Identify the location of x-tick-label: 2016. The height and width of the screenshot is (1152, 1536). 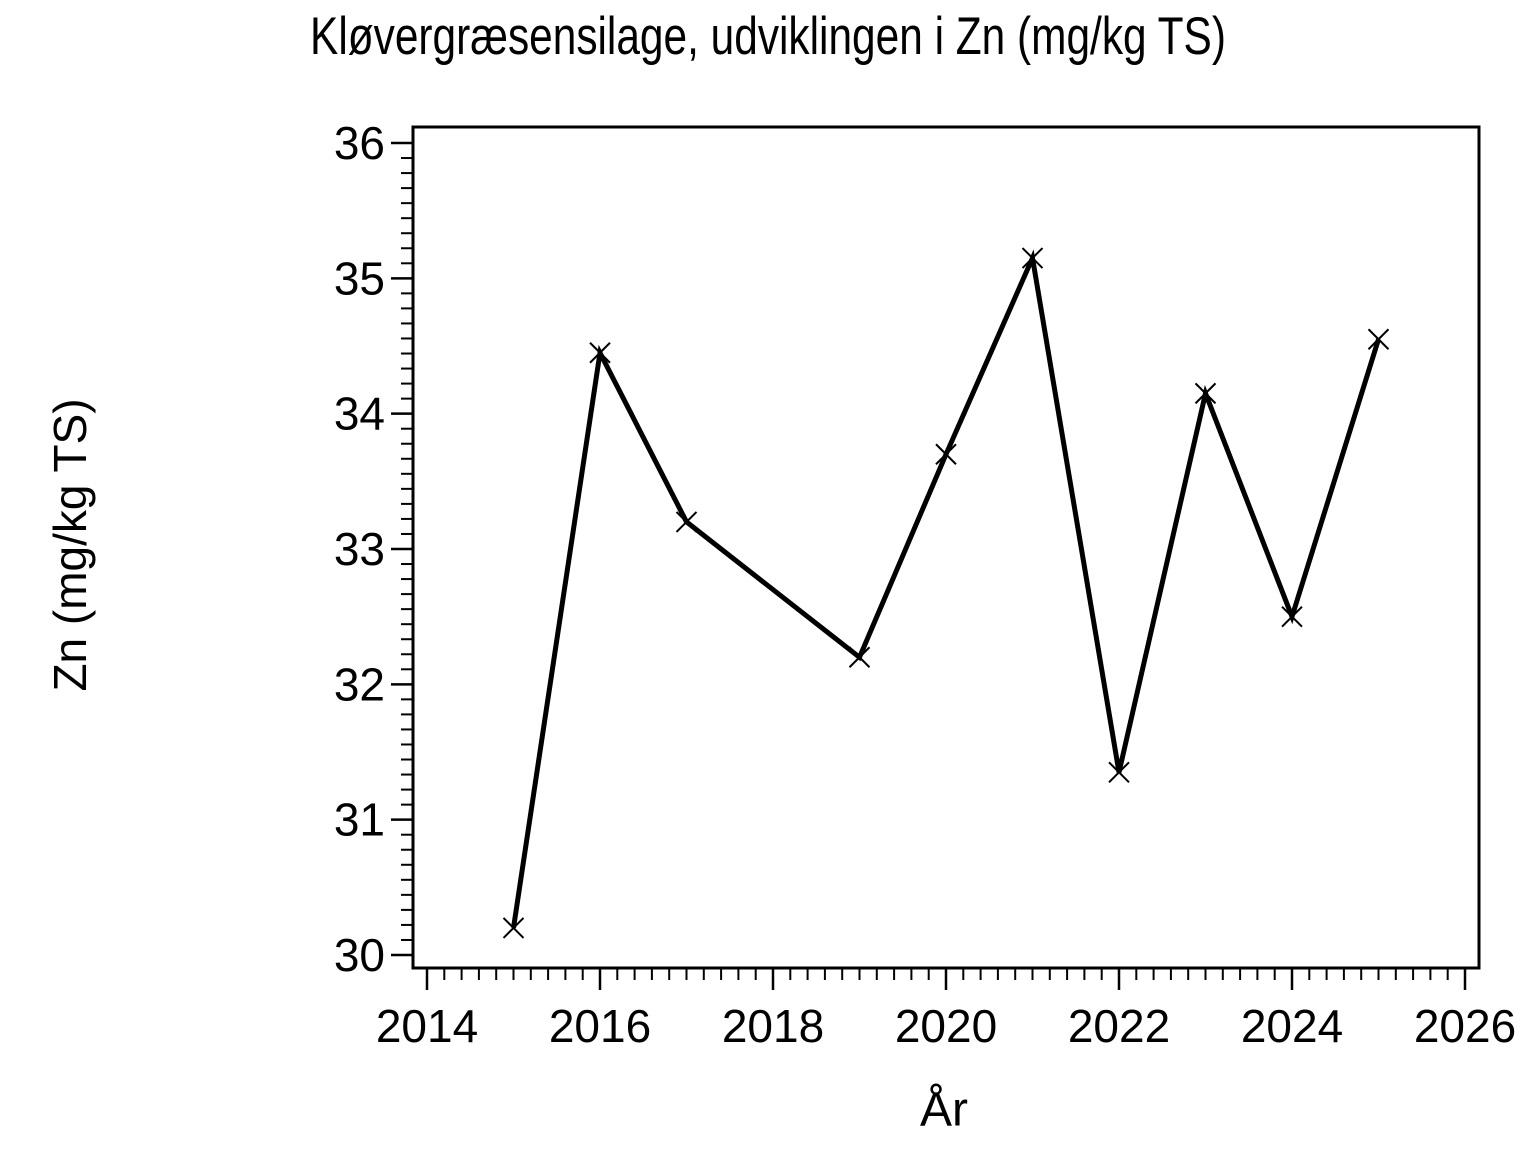
(600, 1026).